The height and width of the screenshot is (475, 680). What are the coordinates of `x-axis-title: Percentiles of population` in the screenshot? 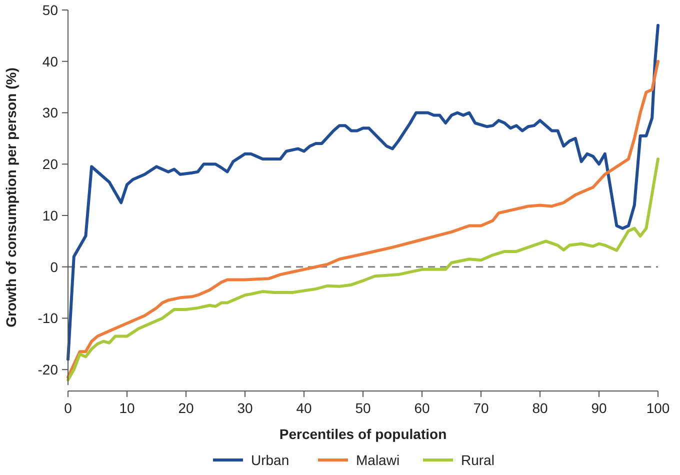 It's located at (363, 434).